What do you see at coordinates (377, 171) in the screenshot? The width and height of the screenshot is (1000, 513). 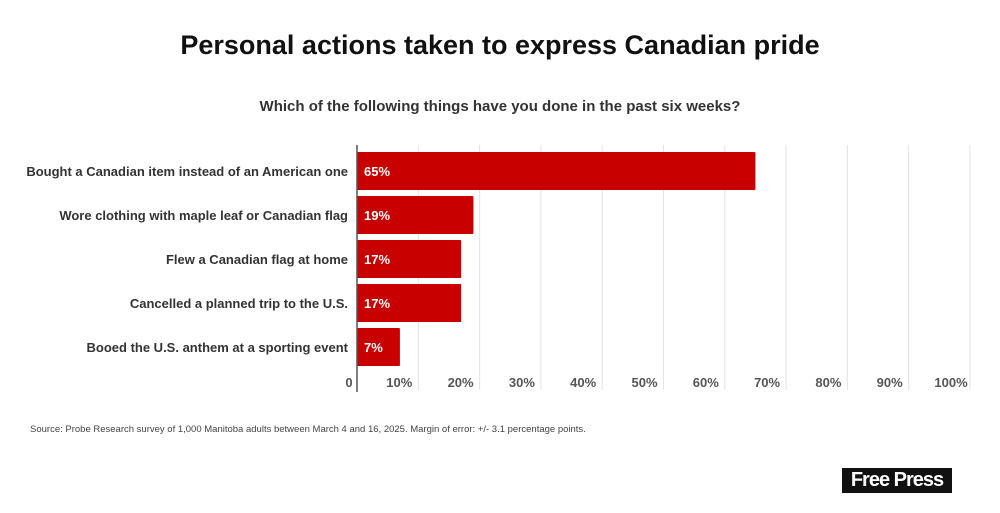 I see `data-label: 65%` at bounding box center [377, 171].